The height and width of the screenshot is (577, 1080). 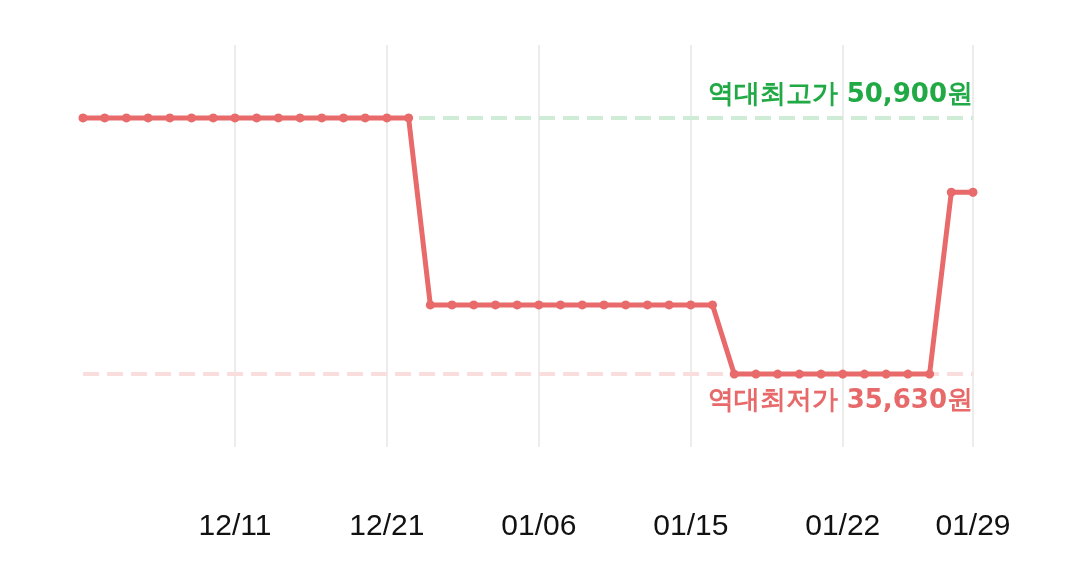 I want to click on x-tick-label: 01/22, so click(x=843, y=524).